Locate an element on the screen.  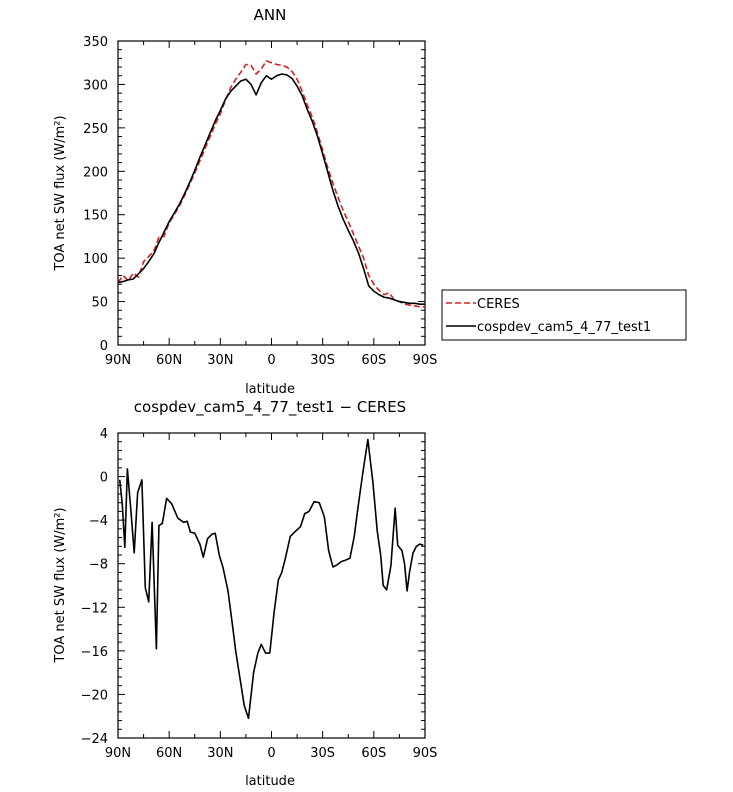
legend-label-model: cospdev_cam5_4_77_test1 is located at coordinates (564, 327).